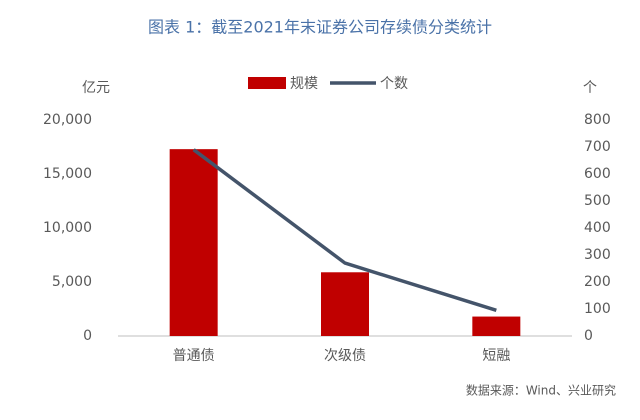  I want to click on source-note: 数据来源：Wind、兴业研究, so click(541, 390).